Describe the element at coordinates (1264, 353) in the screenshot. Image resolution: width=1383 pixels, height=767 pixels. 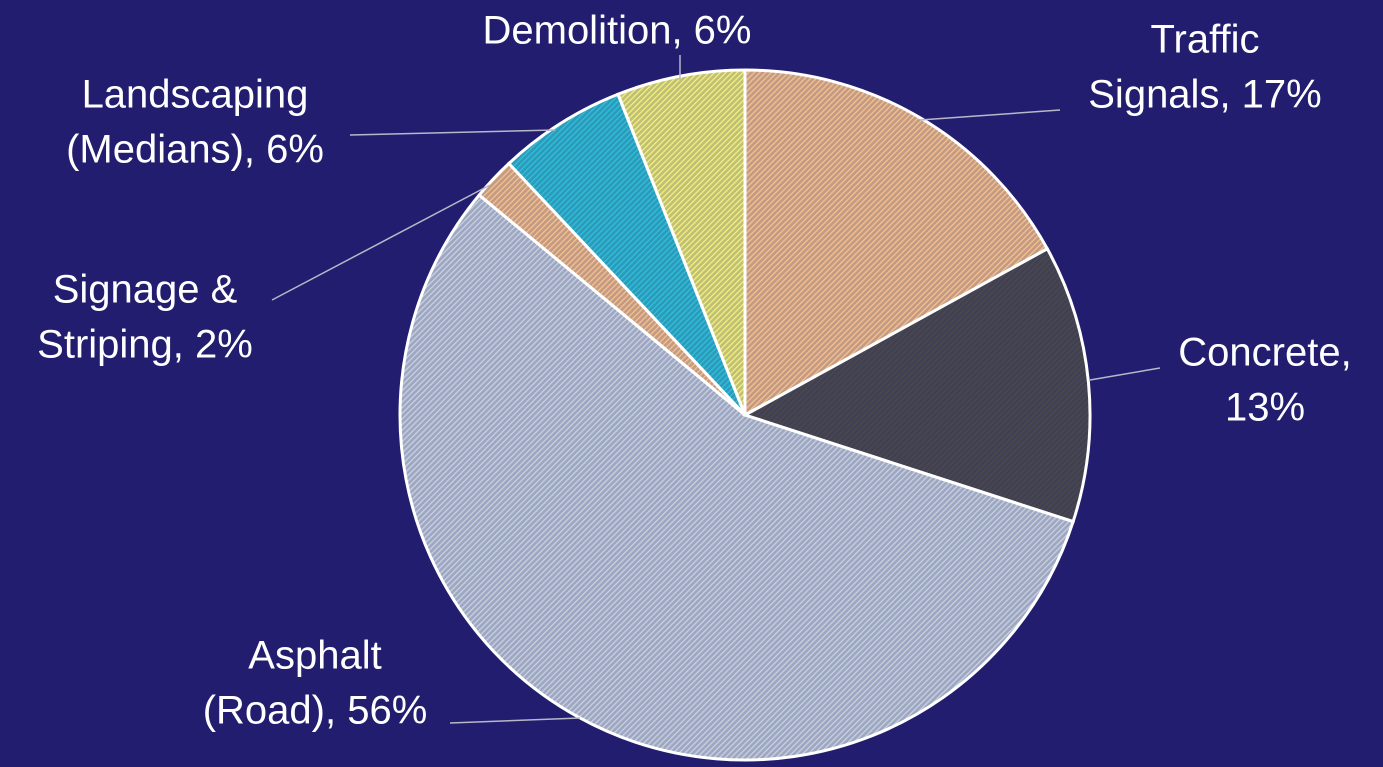
I see `data-label: Concrete,` at that location.